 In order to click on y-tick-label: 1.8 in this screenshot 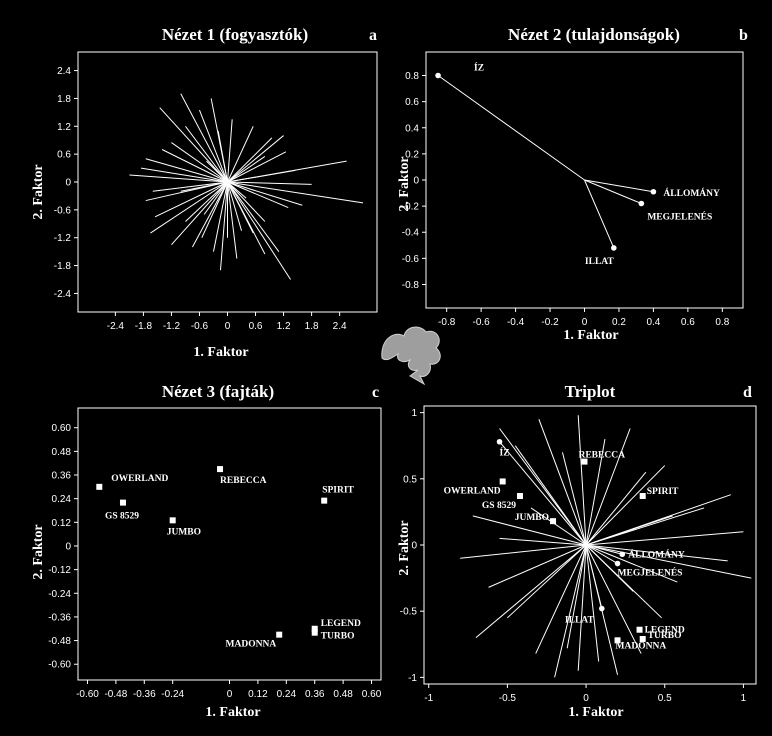, I will do `click(64, 99)`.